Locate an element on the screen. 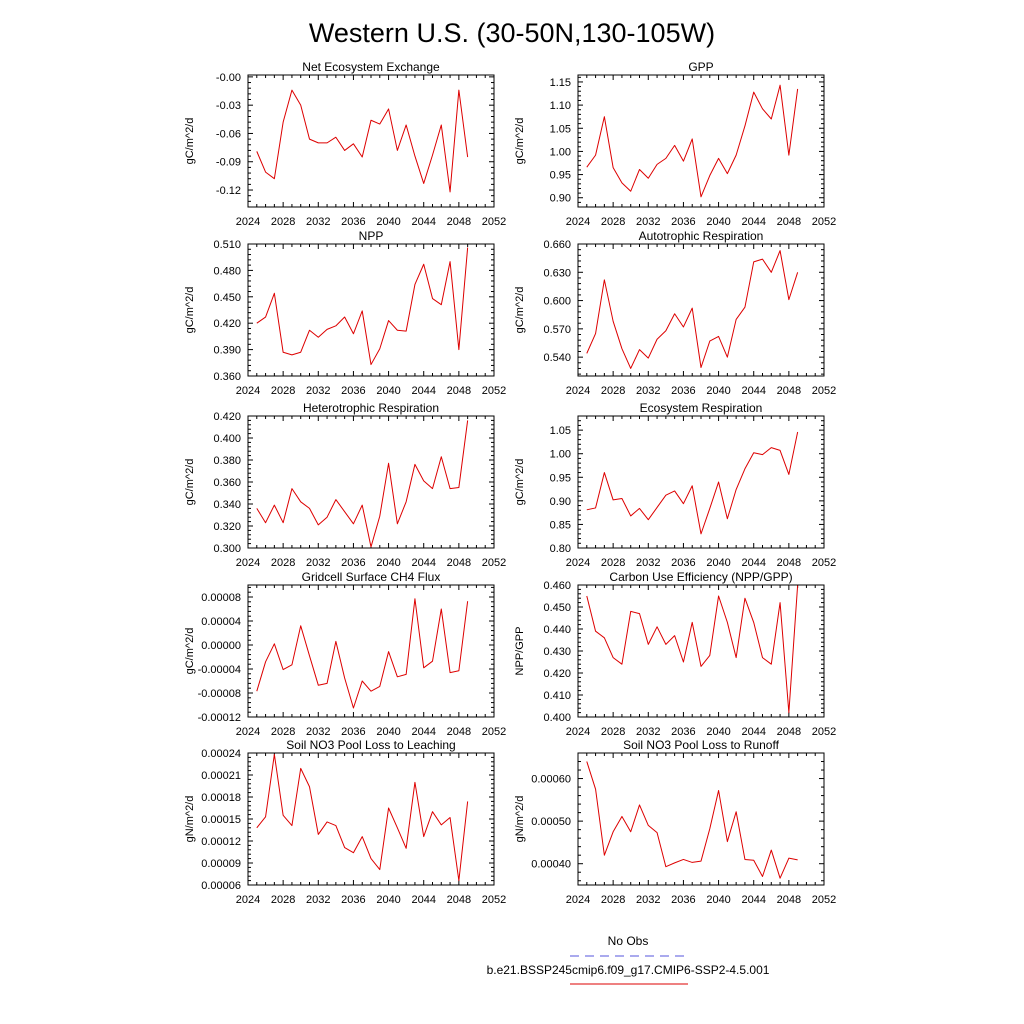 Image resolution: width=1024 pixels, height=1024 pixels. chart-7-plot-frame is located at coordinates (371, 651).